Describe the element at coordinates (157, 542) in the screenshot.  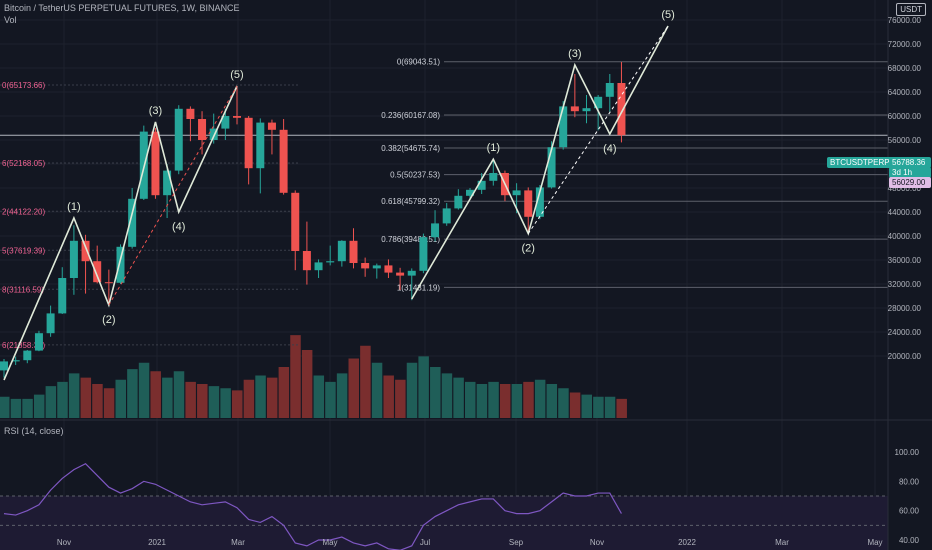
I see `time-tick-label: 2021` at that location.